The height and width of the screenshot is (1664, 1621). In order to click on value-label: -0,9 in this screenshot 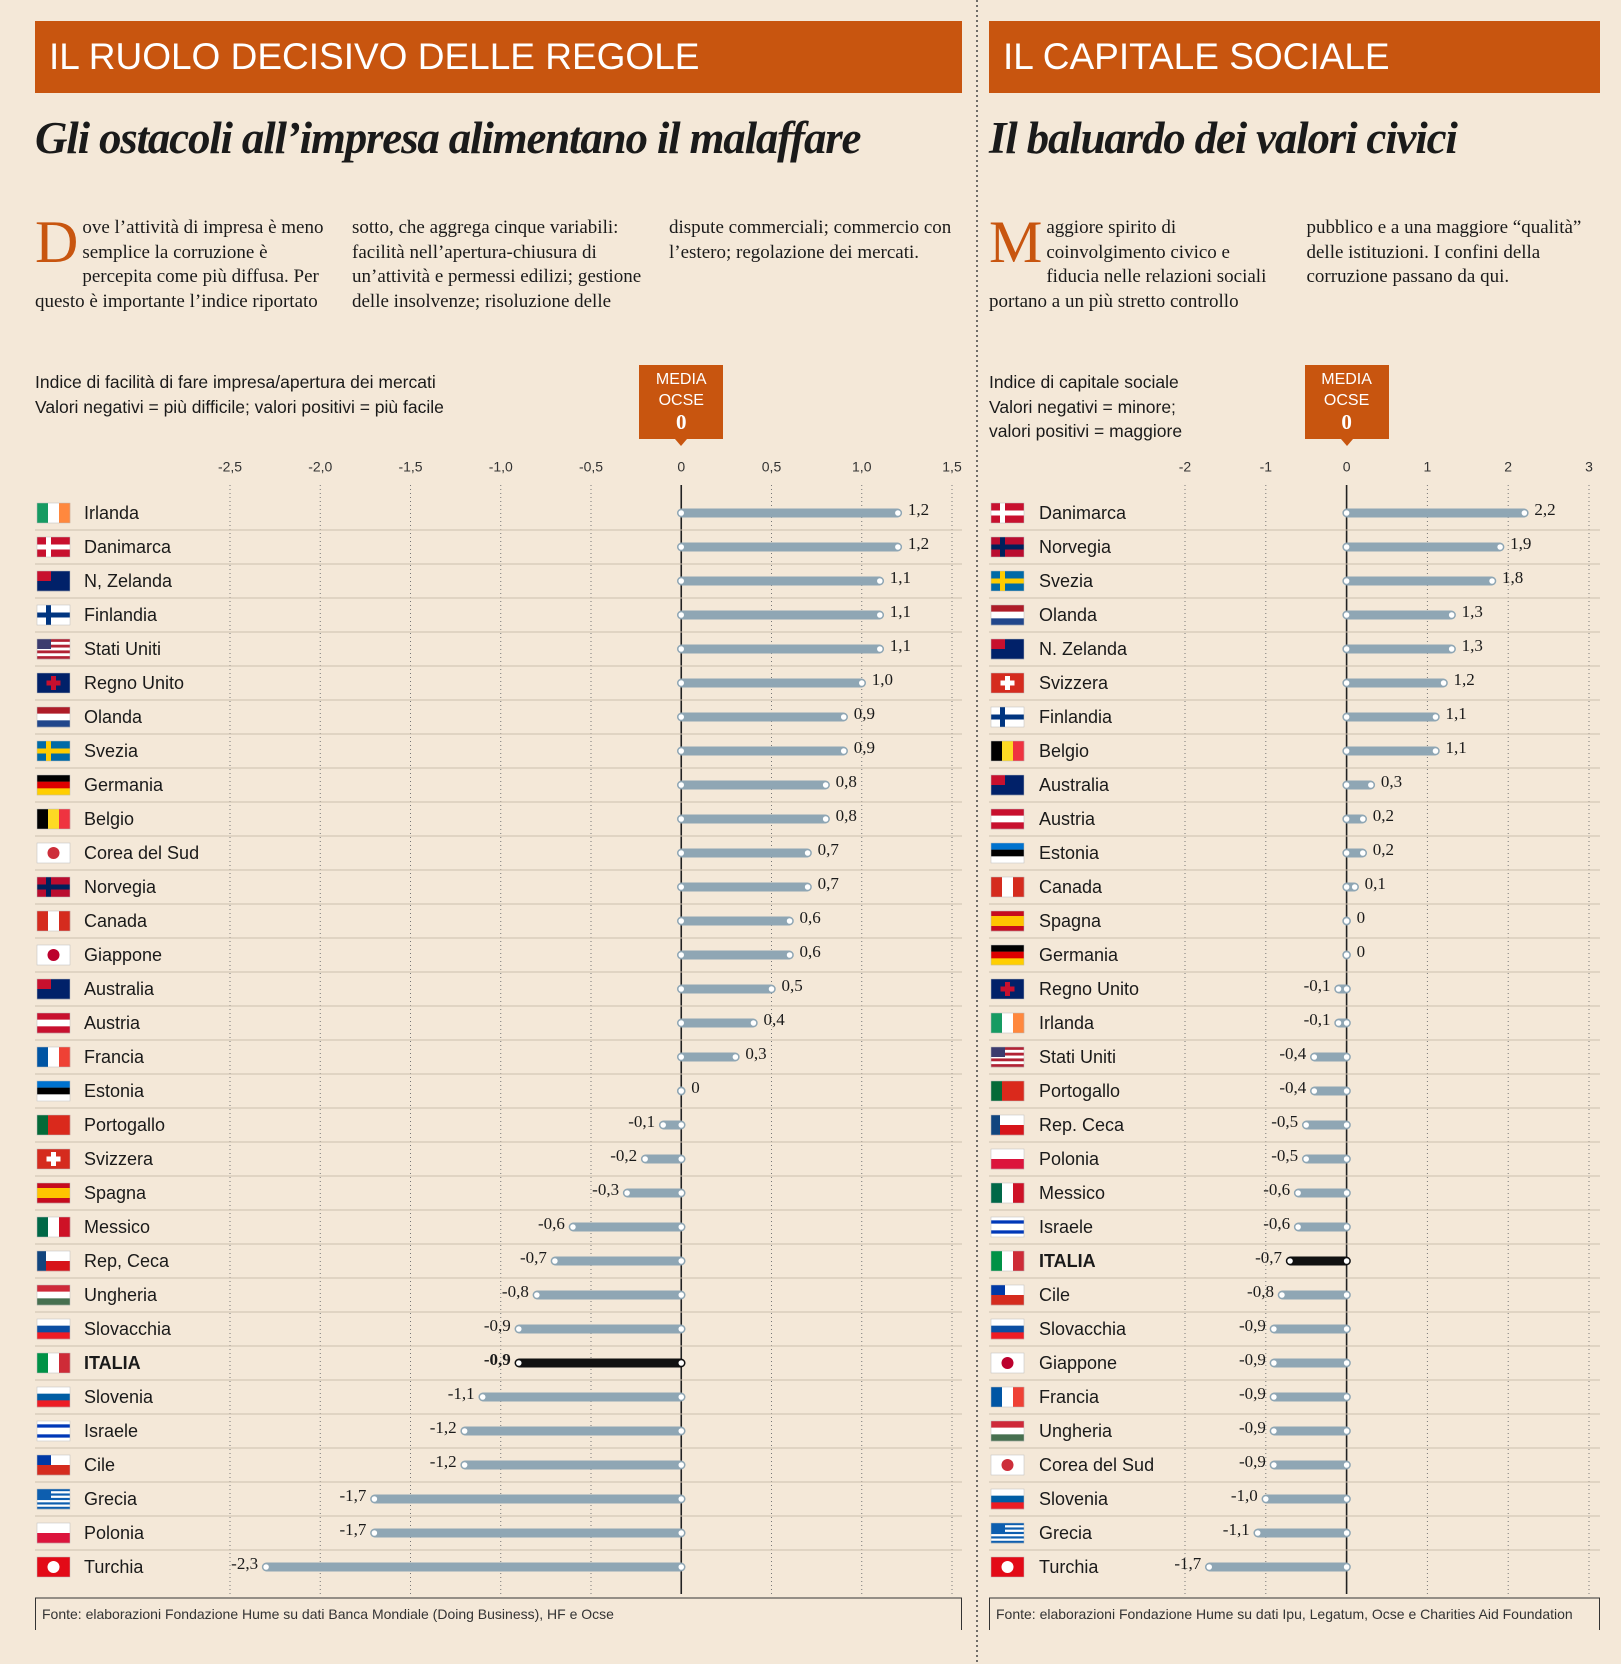, I will do `click(497, 1325)`.